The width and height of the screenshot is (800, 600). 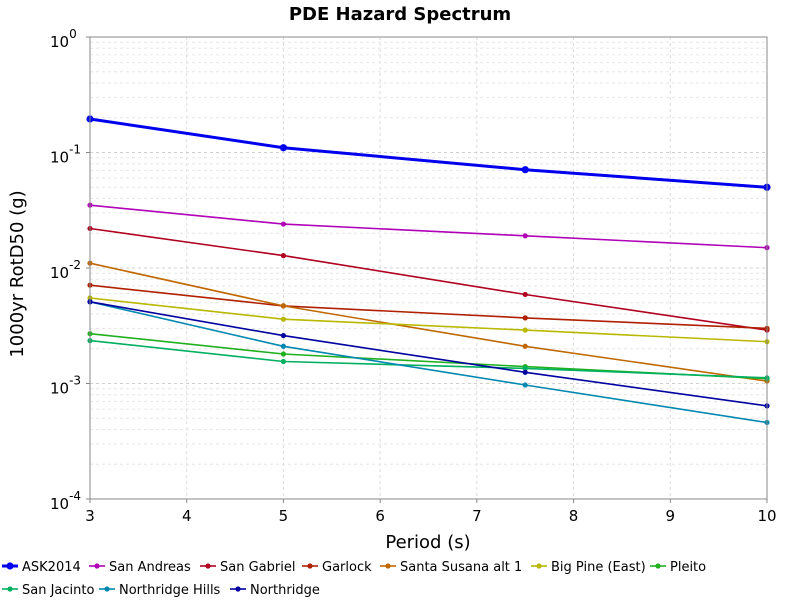 I want to click on legend-item-garlock: Garlock, so click(x=337, y=567).